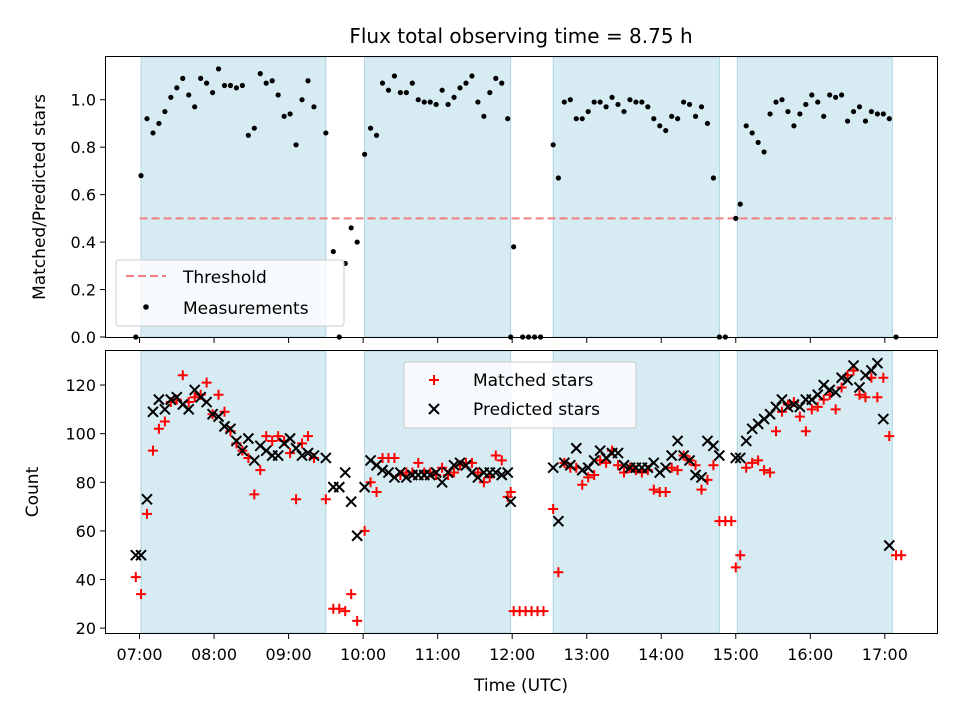  I want to click on x-tick-label: 13:00, so click(587, 654).